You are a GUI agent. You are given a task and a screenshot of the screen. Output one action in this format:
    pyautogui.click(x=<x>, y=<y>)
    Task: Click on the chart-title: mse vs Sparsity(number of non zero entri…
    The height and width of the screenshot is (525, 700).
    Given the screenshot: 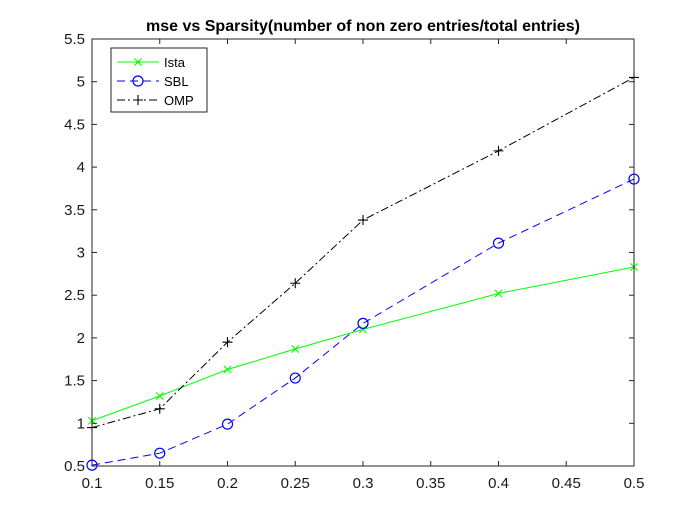 What is the action you would take?
    pyautogui.click(x=363, y=26)
    